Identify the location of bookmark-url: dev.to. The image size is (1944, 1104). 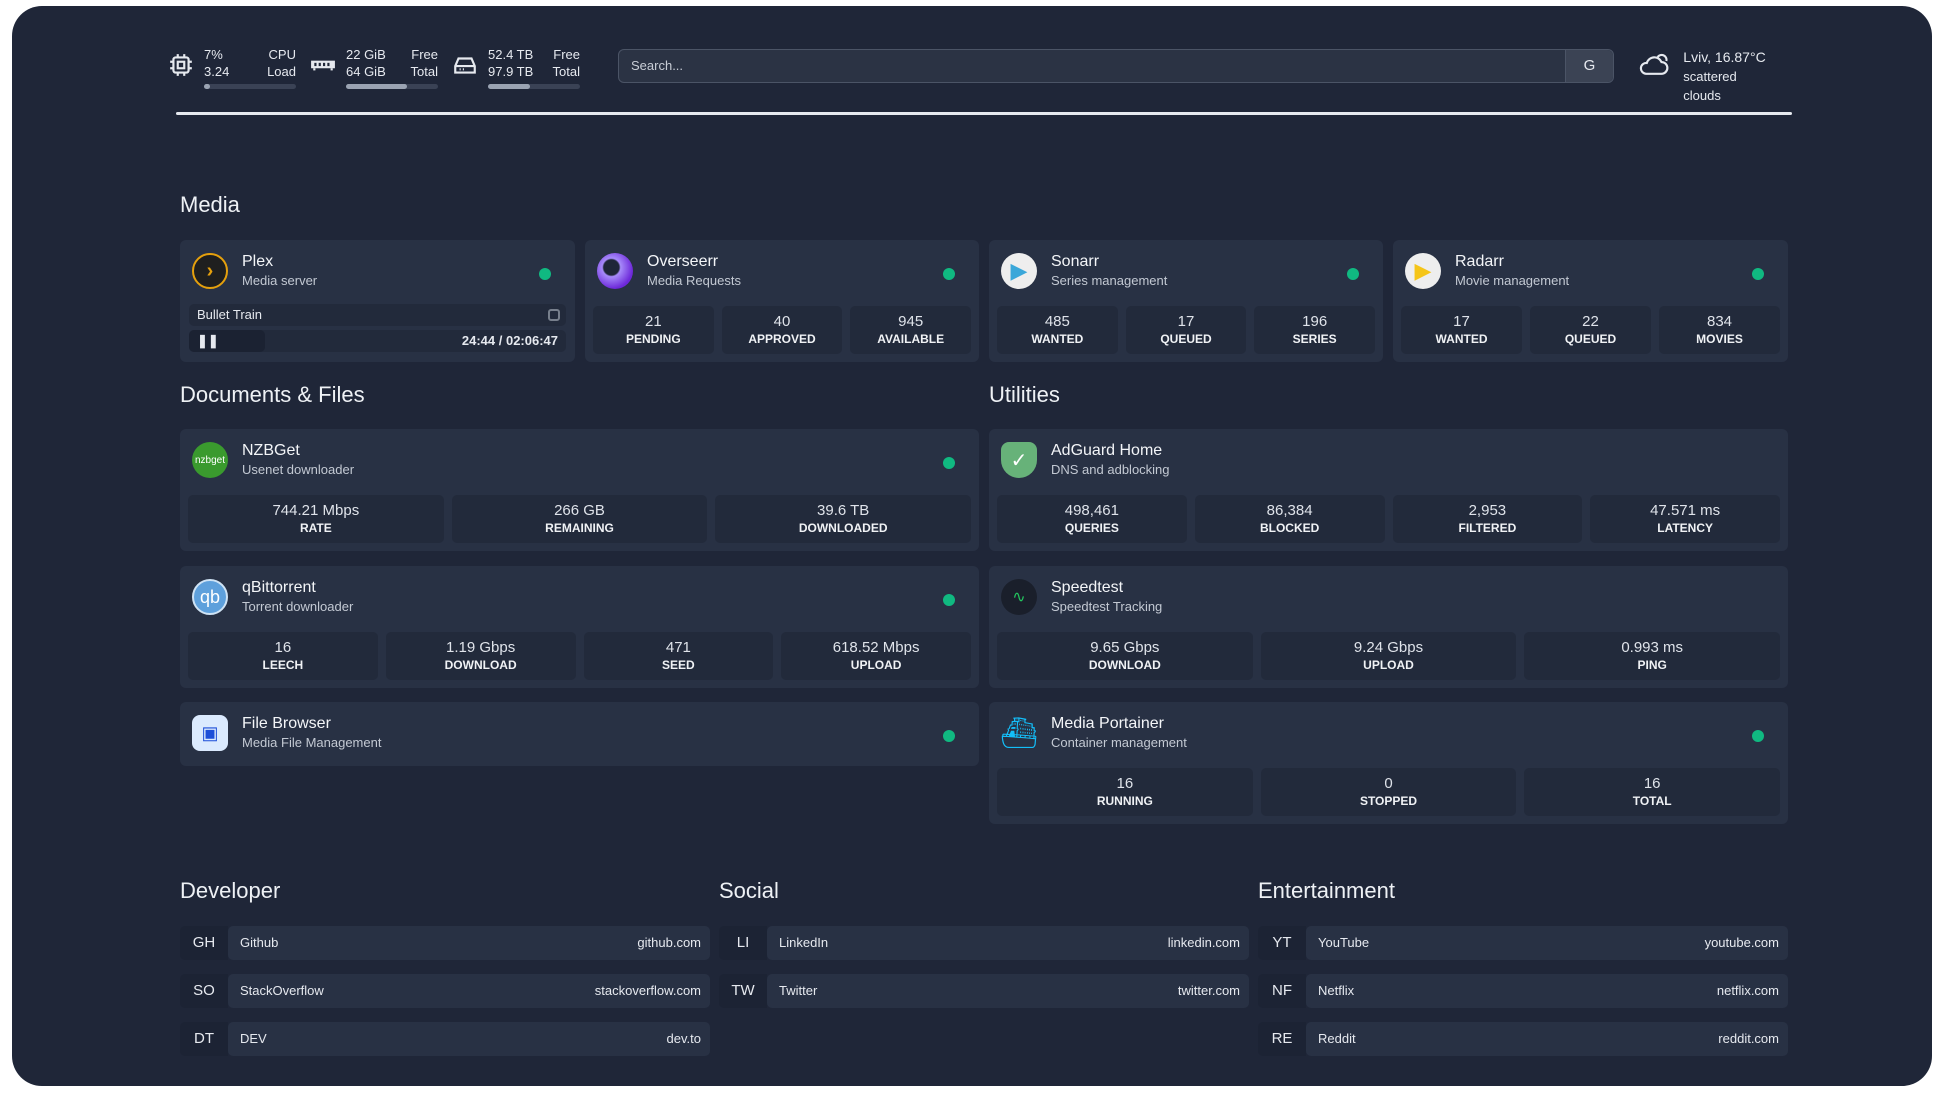
(683, 1038).